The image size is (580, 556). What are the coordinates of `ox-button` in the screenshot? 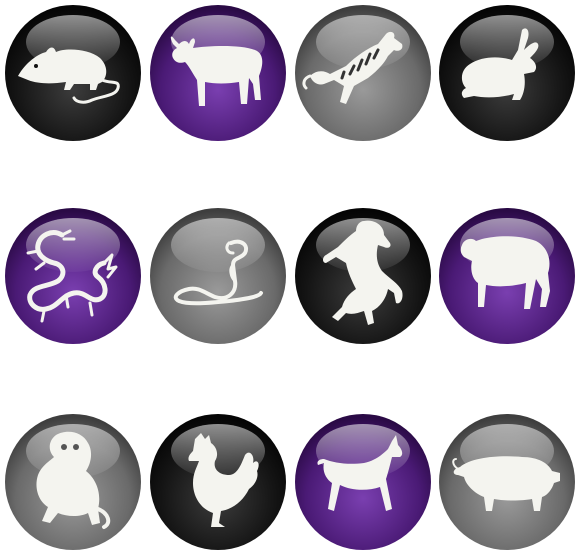 It's located at (218, 73).